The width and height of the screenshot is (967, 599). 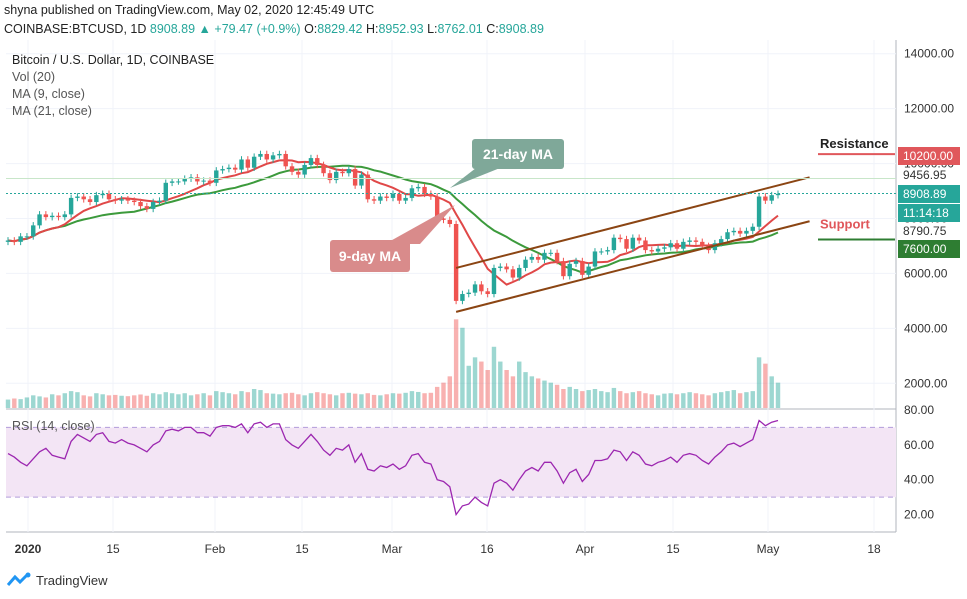 I want to click on time-tick-label: Feb, so click(x=215, y=549).